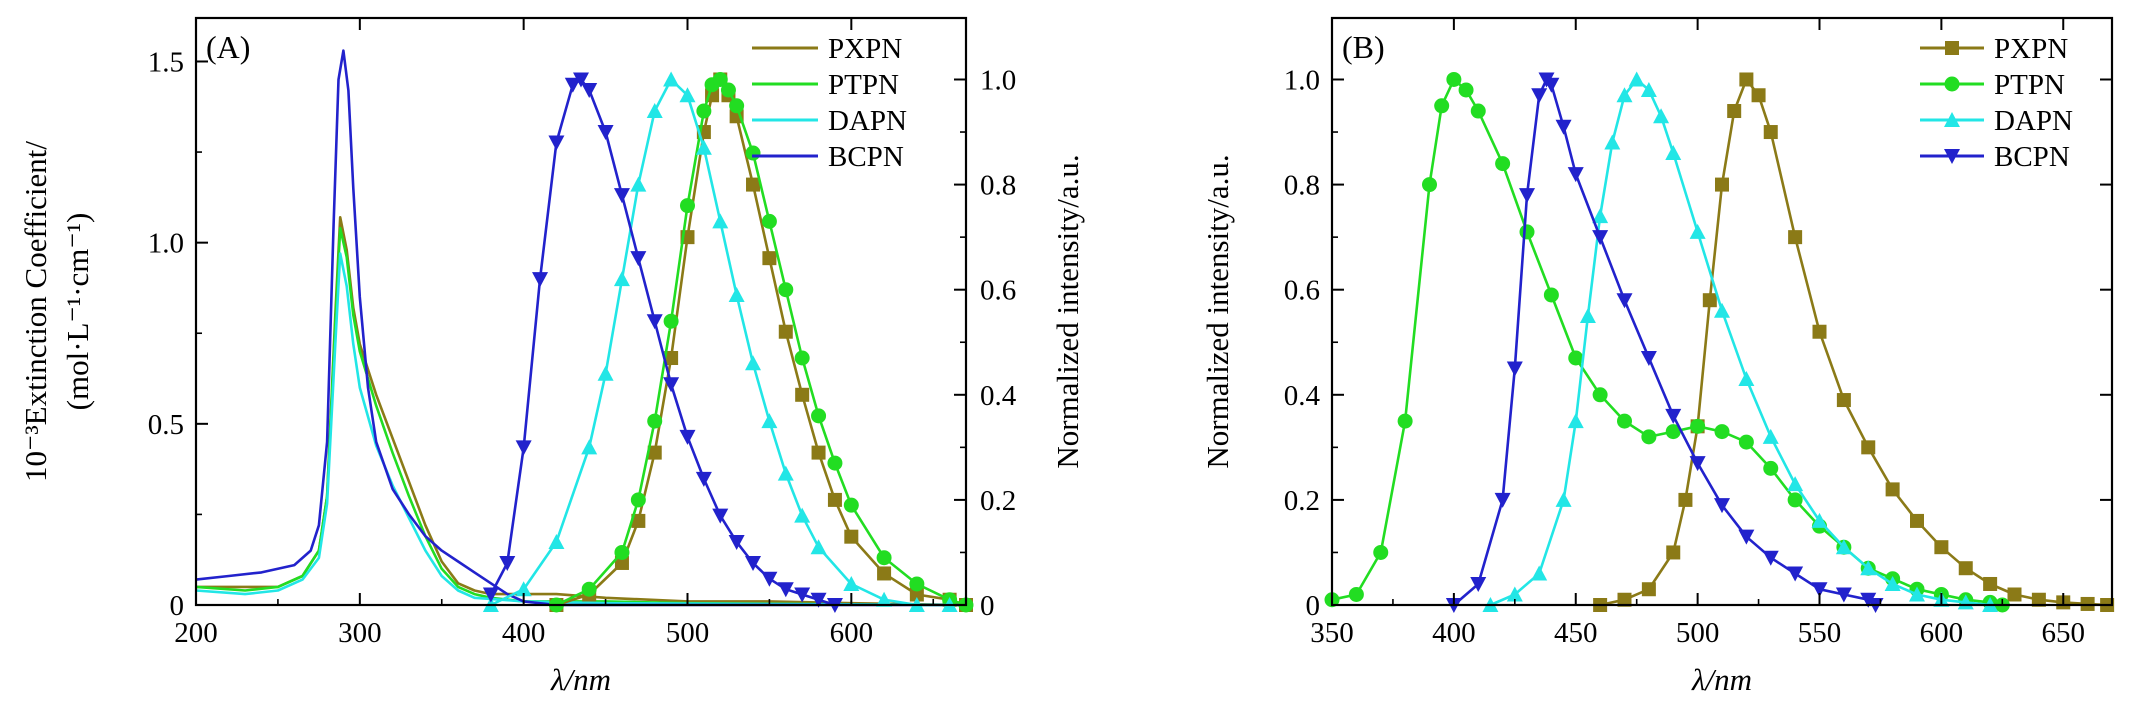 This screenshot has height=707, width=2141. I want to click on x-tick-label: 450, so click(1576, 633).